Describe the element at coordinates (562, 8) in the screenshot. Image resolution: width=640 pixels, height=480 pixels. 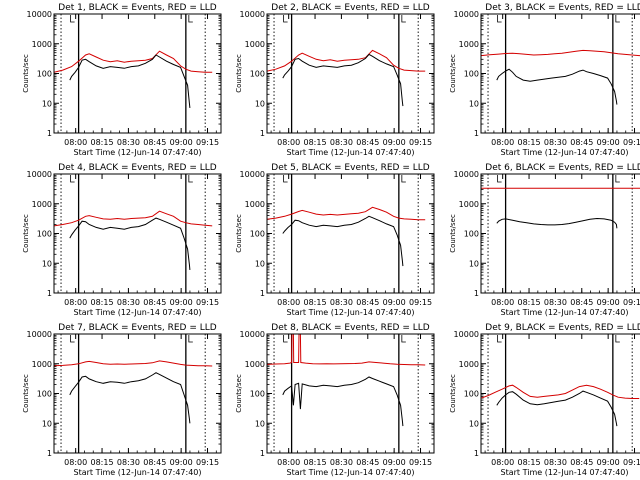
I see `panel-title: Det 3, BLACK = Events, RED = LLD` at that location.